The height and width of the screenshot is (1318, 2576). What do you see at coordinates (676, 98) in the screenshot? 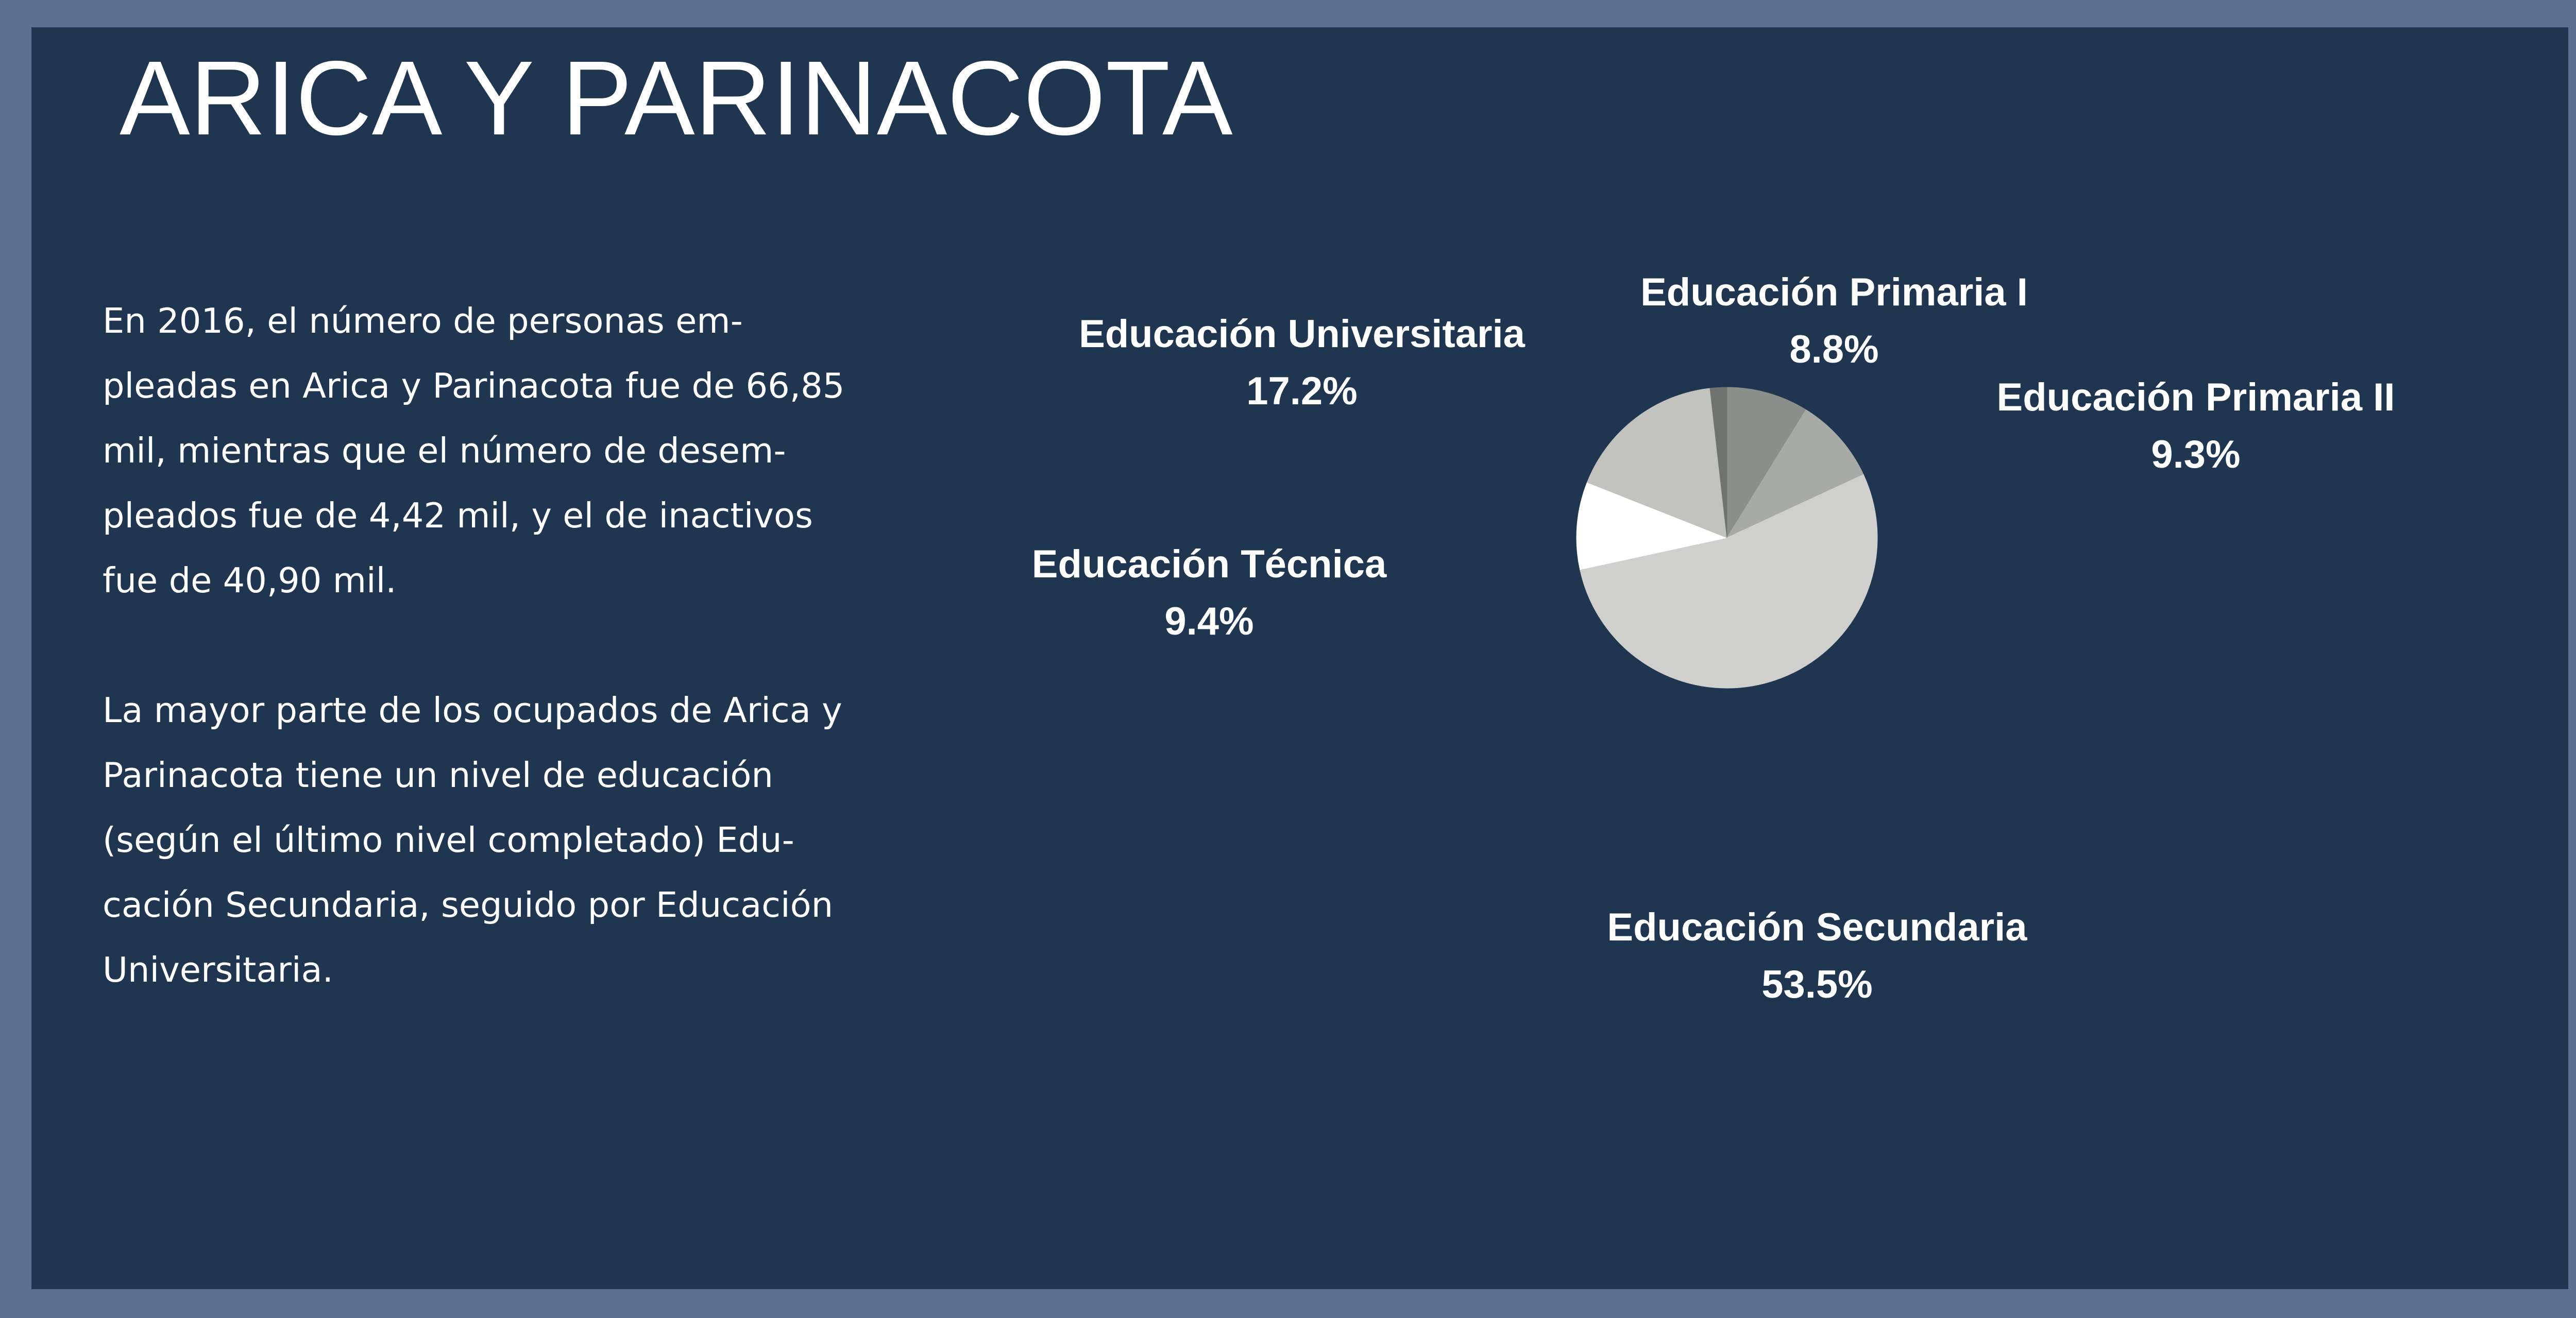
I see `slide-title: ARICA Y PARINACOTA` at bounding box center [676, 98].